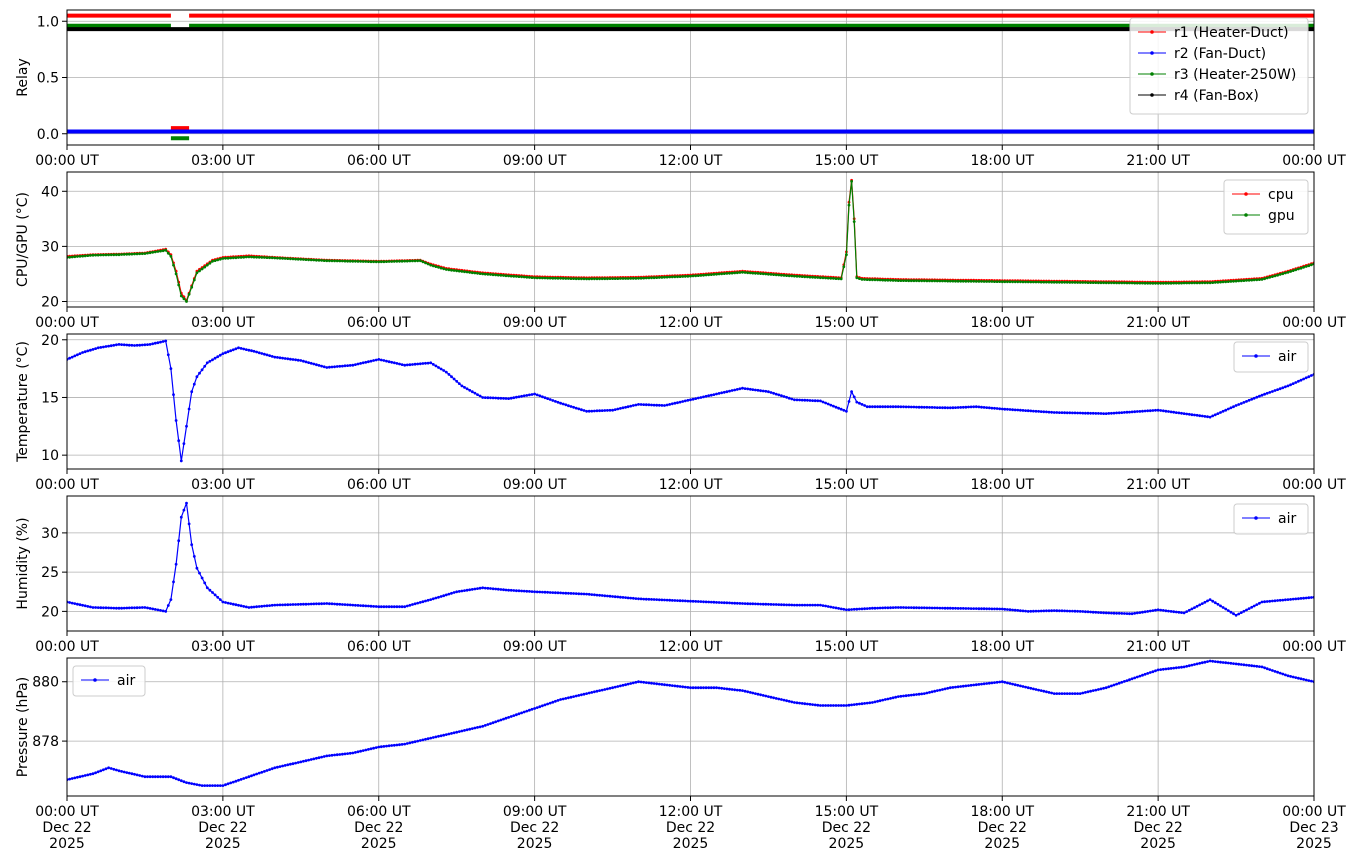  I want to click on x-tick-label: 03:00 UT Dec 22 2025, so click(223, 828).